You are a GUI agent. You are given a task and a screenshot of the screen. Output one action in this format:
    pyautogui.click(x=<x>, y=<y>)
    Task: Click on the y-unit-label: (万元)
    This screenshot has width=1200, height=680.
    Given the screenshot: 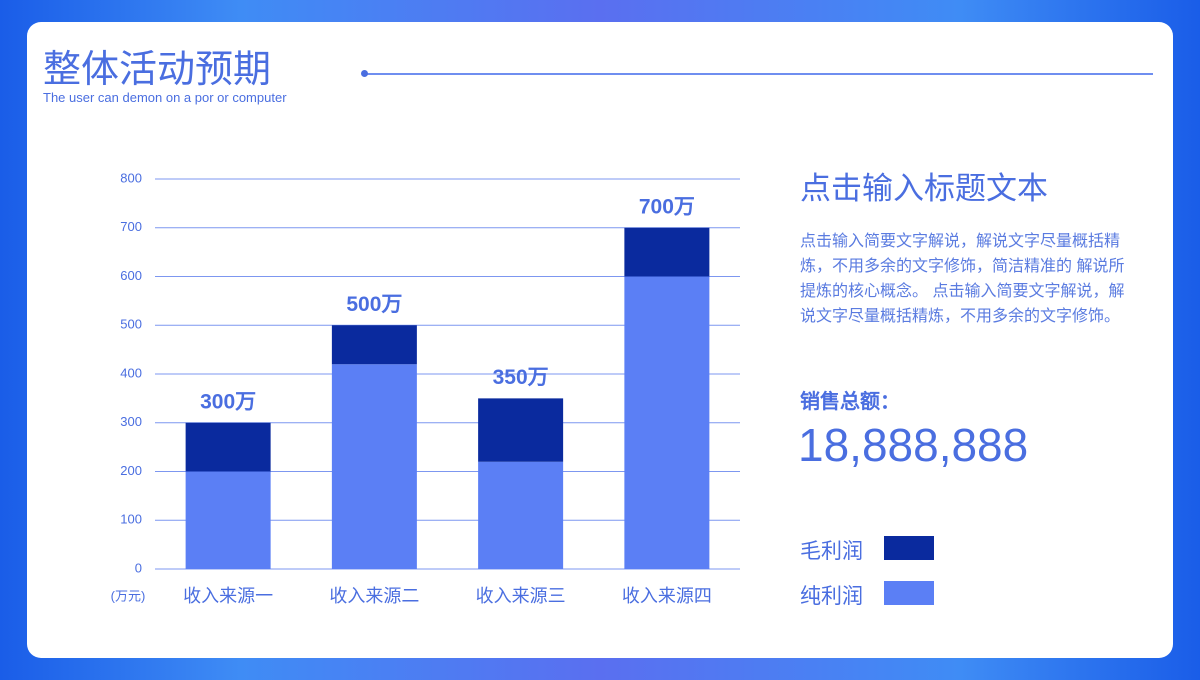 What is the action you would take?
    pyautogui.click(x=128, y=595)
    